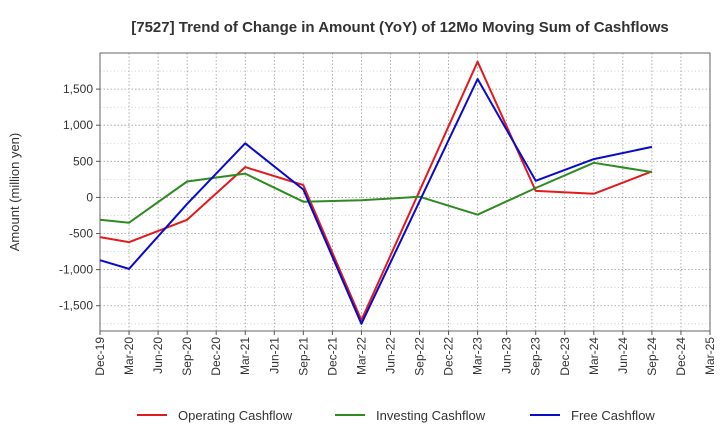  I want to click on x-tick-label: Jun-22, so click(390, 355).